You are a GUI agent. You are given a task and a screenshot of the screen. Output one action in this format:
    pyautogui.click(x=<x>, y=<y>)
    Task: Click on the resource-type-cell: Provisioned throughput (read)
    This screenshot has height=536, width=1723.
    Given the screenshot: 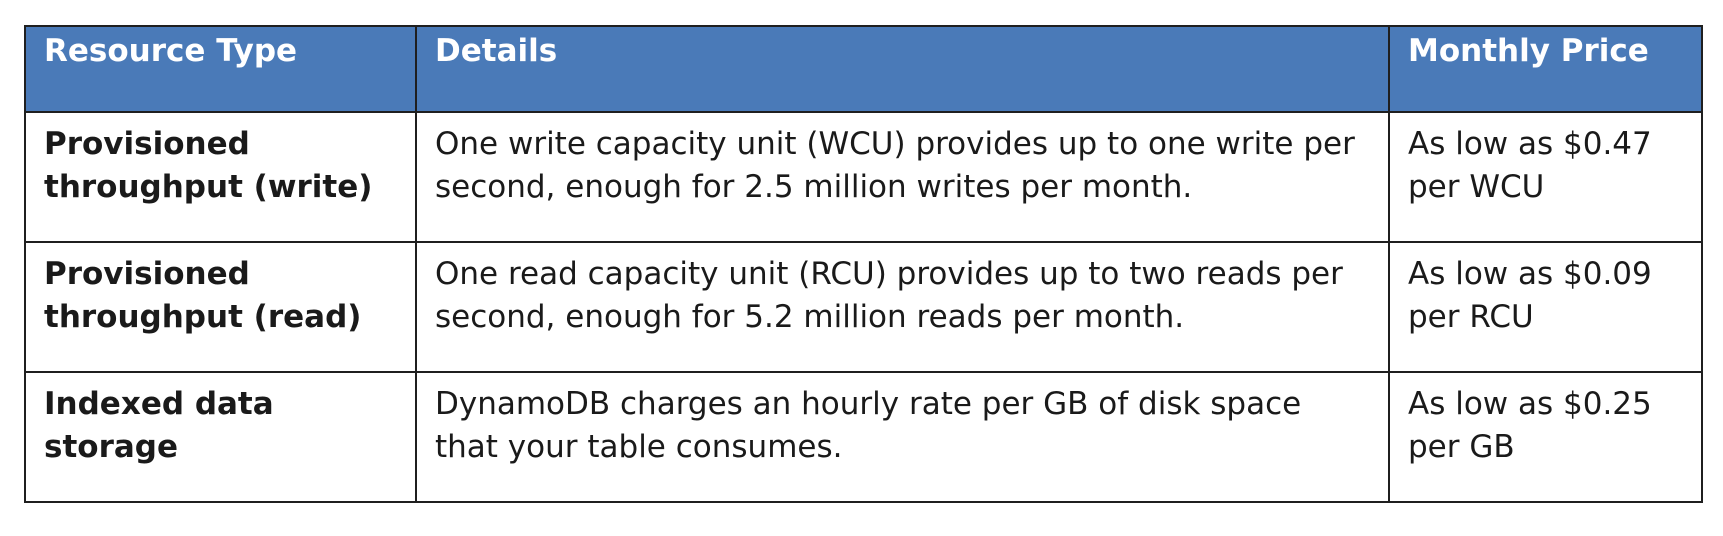 What is the action you would take?
    pyautogui.click(x=220, y=307)
    